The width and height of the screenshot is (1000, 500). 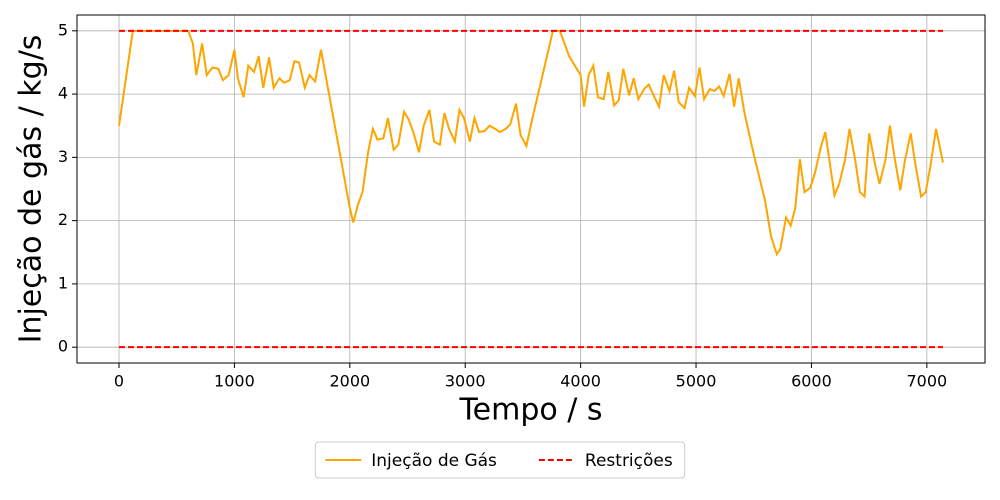 I want to click on x-tick-label: 4000, so click(x=580, y=381).